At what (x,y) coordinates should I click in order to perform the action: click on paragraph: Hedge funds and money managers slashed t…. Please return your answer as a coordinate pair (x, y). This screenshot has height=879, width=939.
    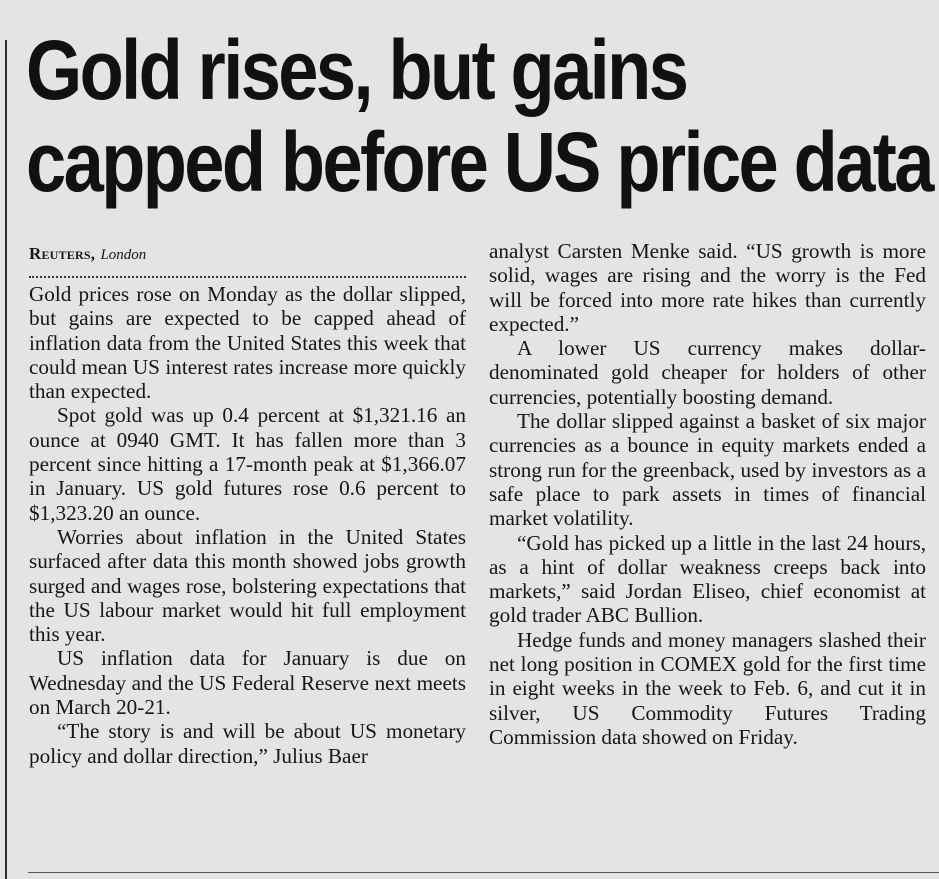
    Looking at the image, I should click on (707, 688).